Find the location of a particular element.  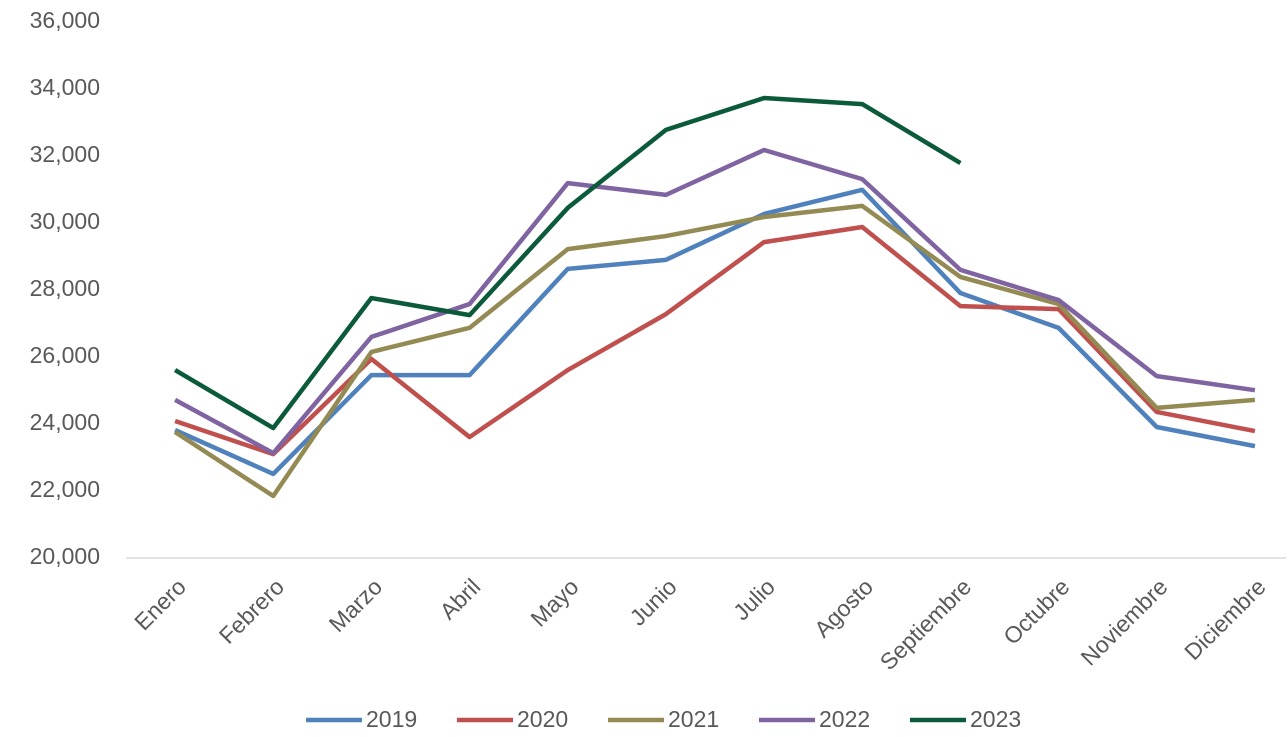

legend-label: 2022 is located at coordinates (844, 719).